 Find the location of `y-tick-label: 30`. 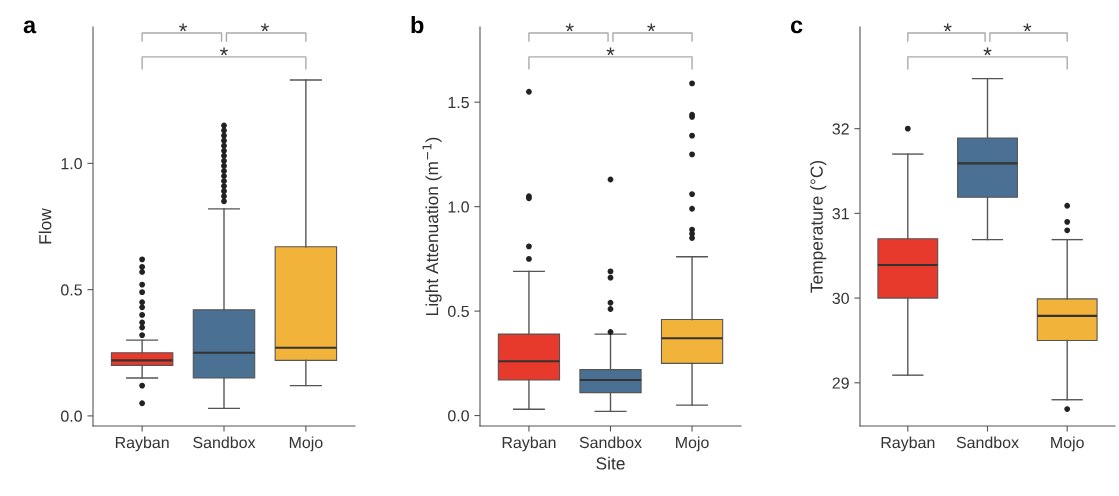

y-tick-label: 30 is located at coordinates (840, 298).